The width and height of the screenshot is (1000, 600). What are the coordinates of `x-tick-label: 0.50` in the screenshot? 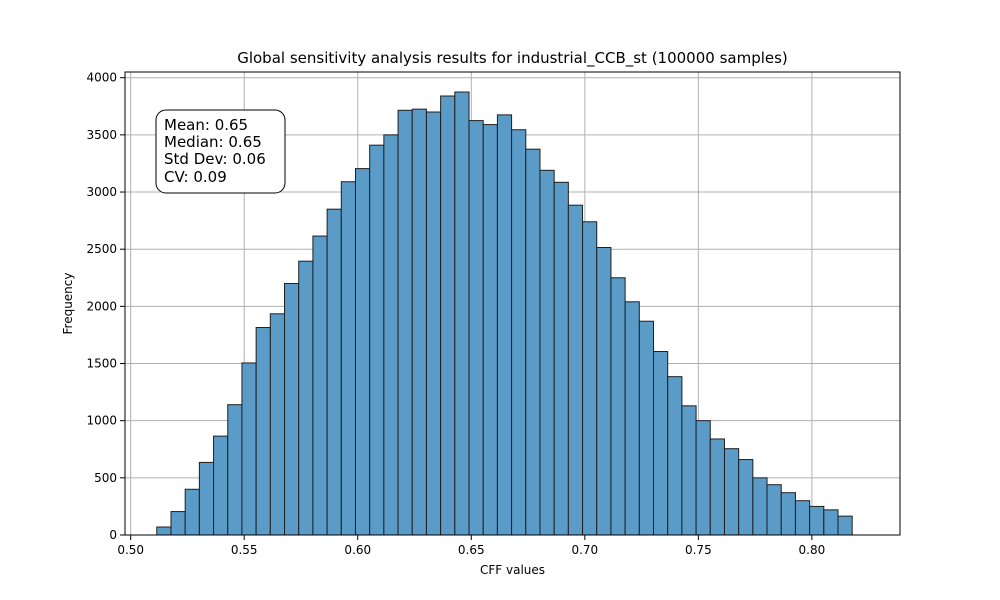 It's located at (130, 550).